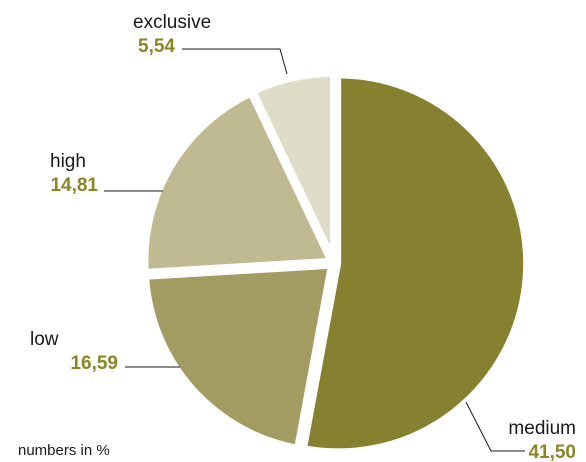 Image resolution: width=586 pixels, height=462 pixels. Describe the element at coordinates (552, 452) in the screenshot. I see `slice-value-medium: 41,50` at that location.